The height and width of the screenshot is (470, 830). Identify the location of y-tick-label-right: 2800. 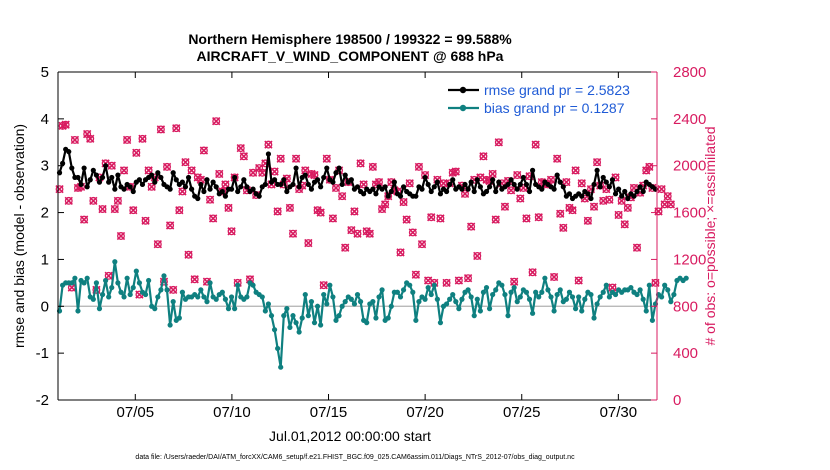
(689, 72).